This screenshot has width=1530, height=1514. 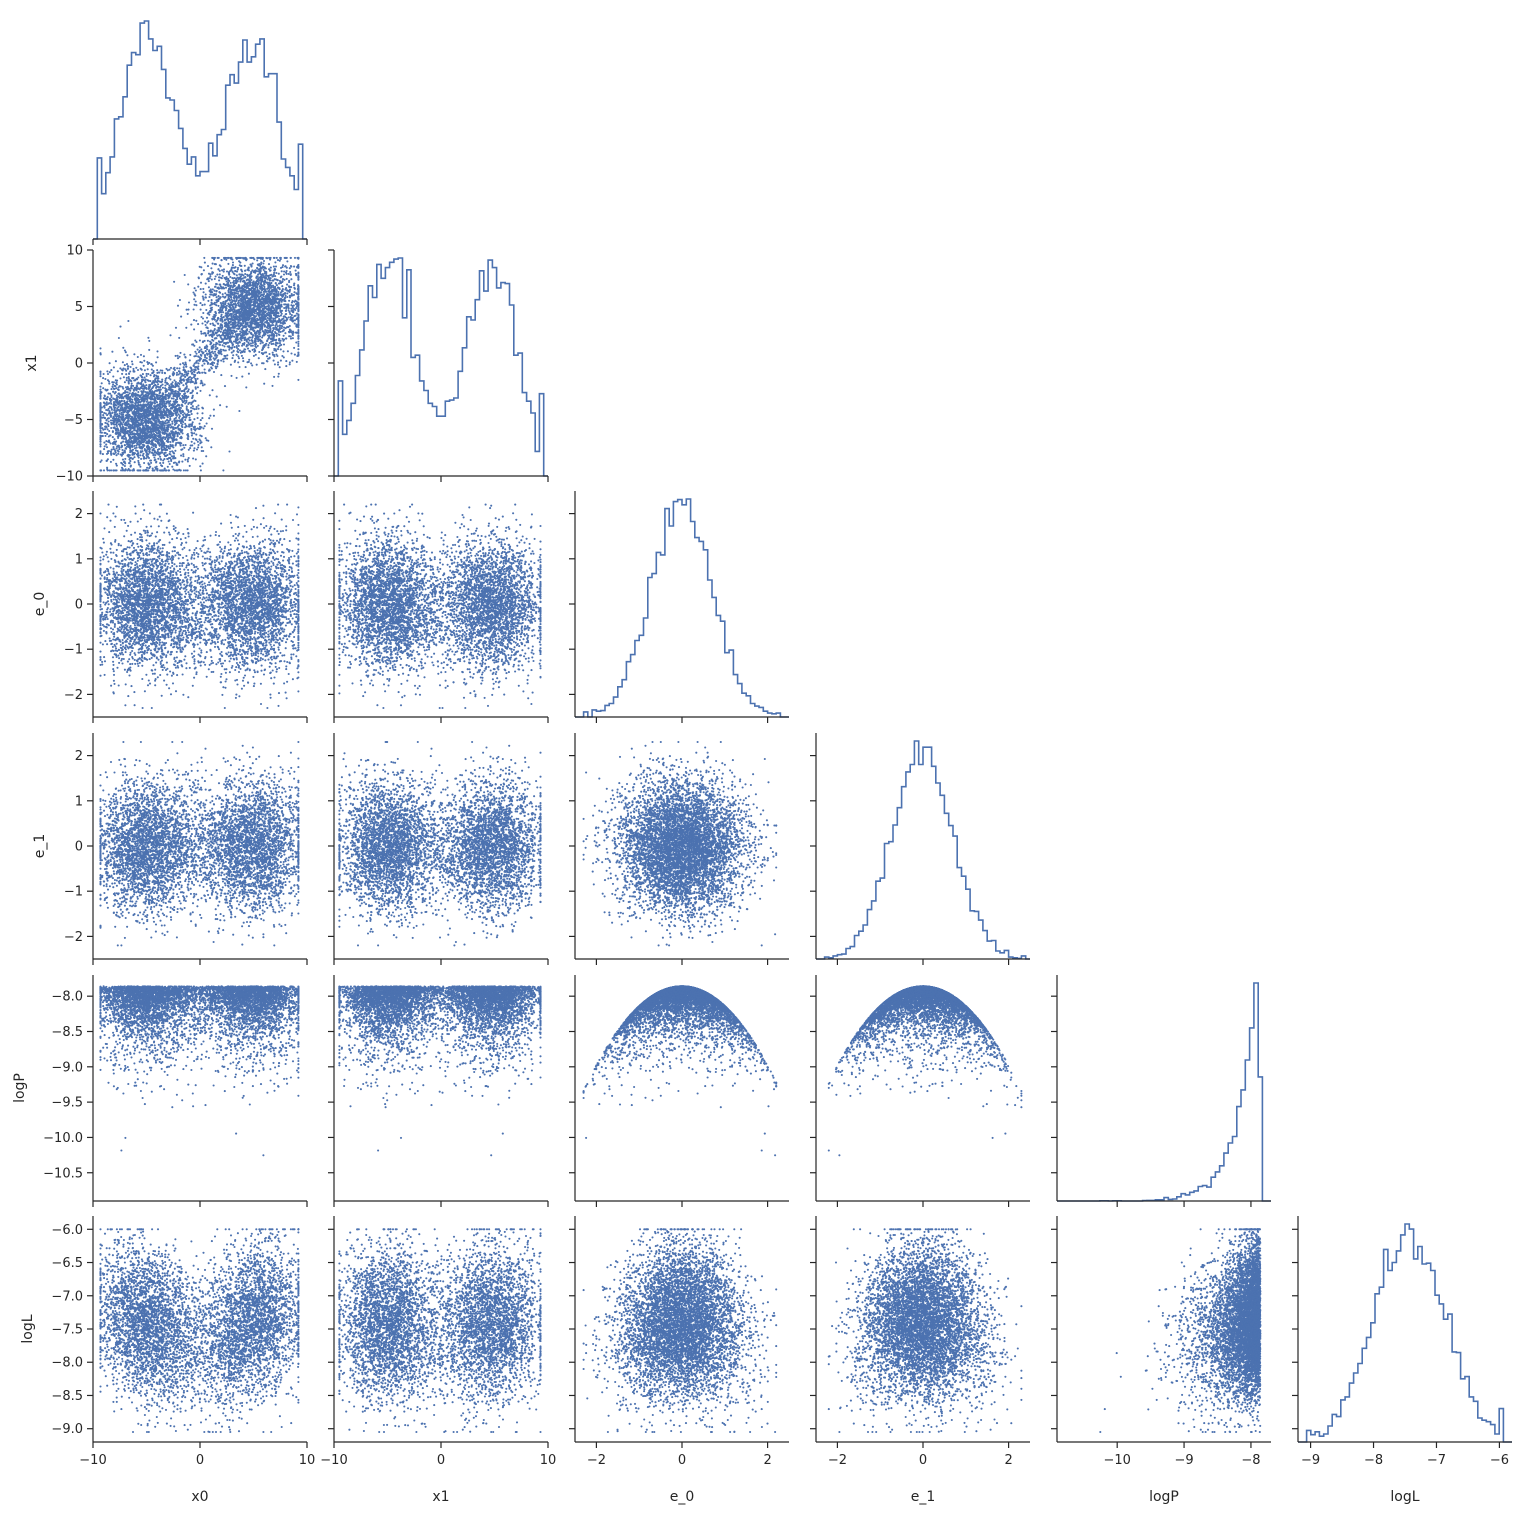 What do you see at coordinates (200, 130) in the screenshot?
I see `histogram-x0` at bounding box center [200, 130].